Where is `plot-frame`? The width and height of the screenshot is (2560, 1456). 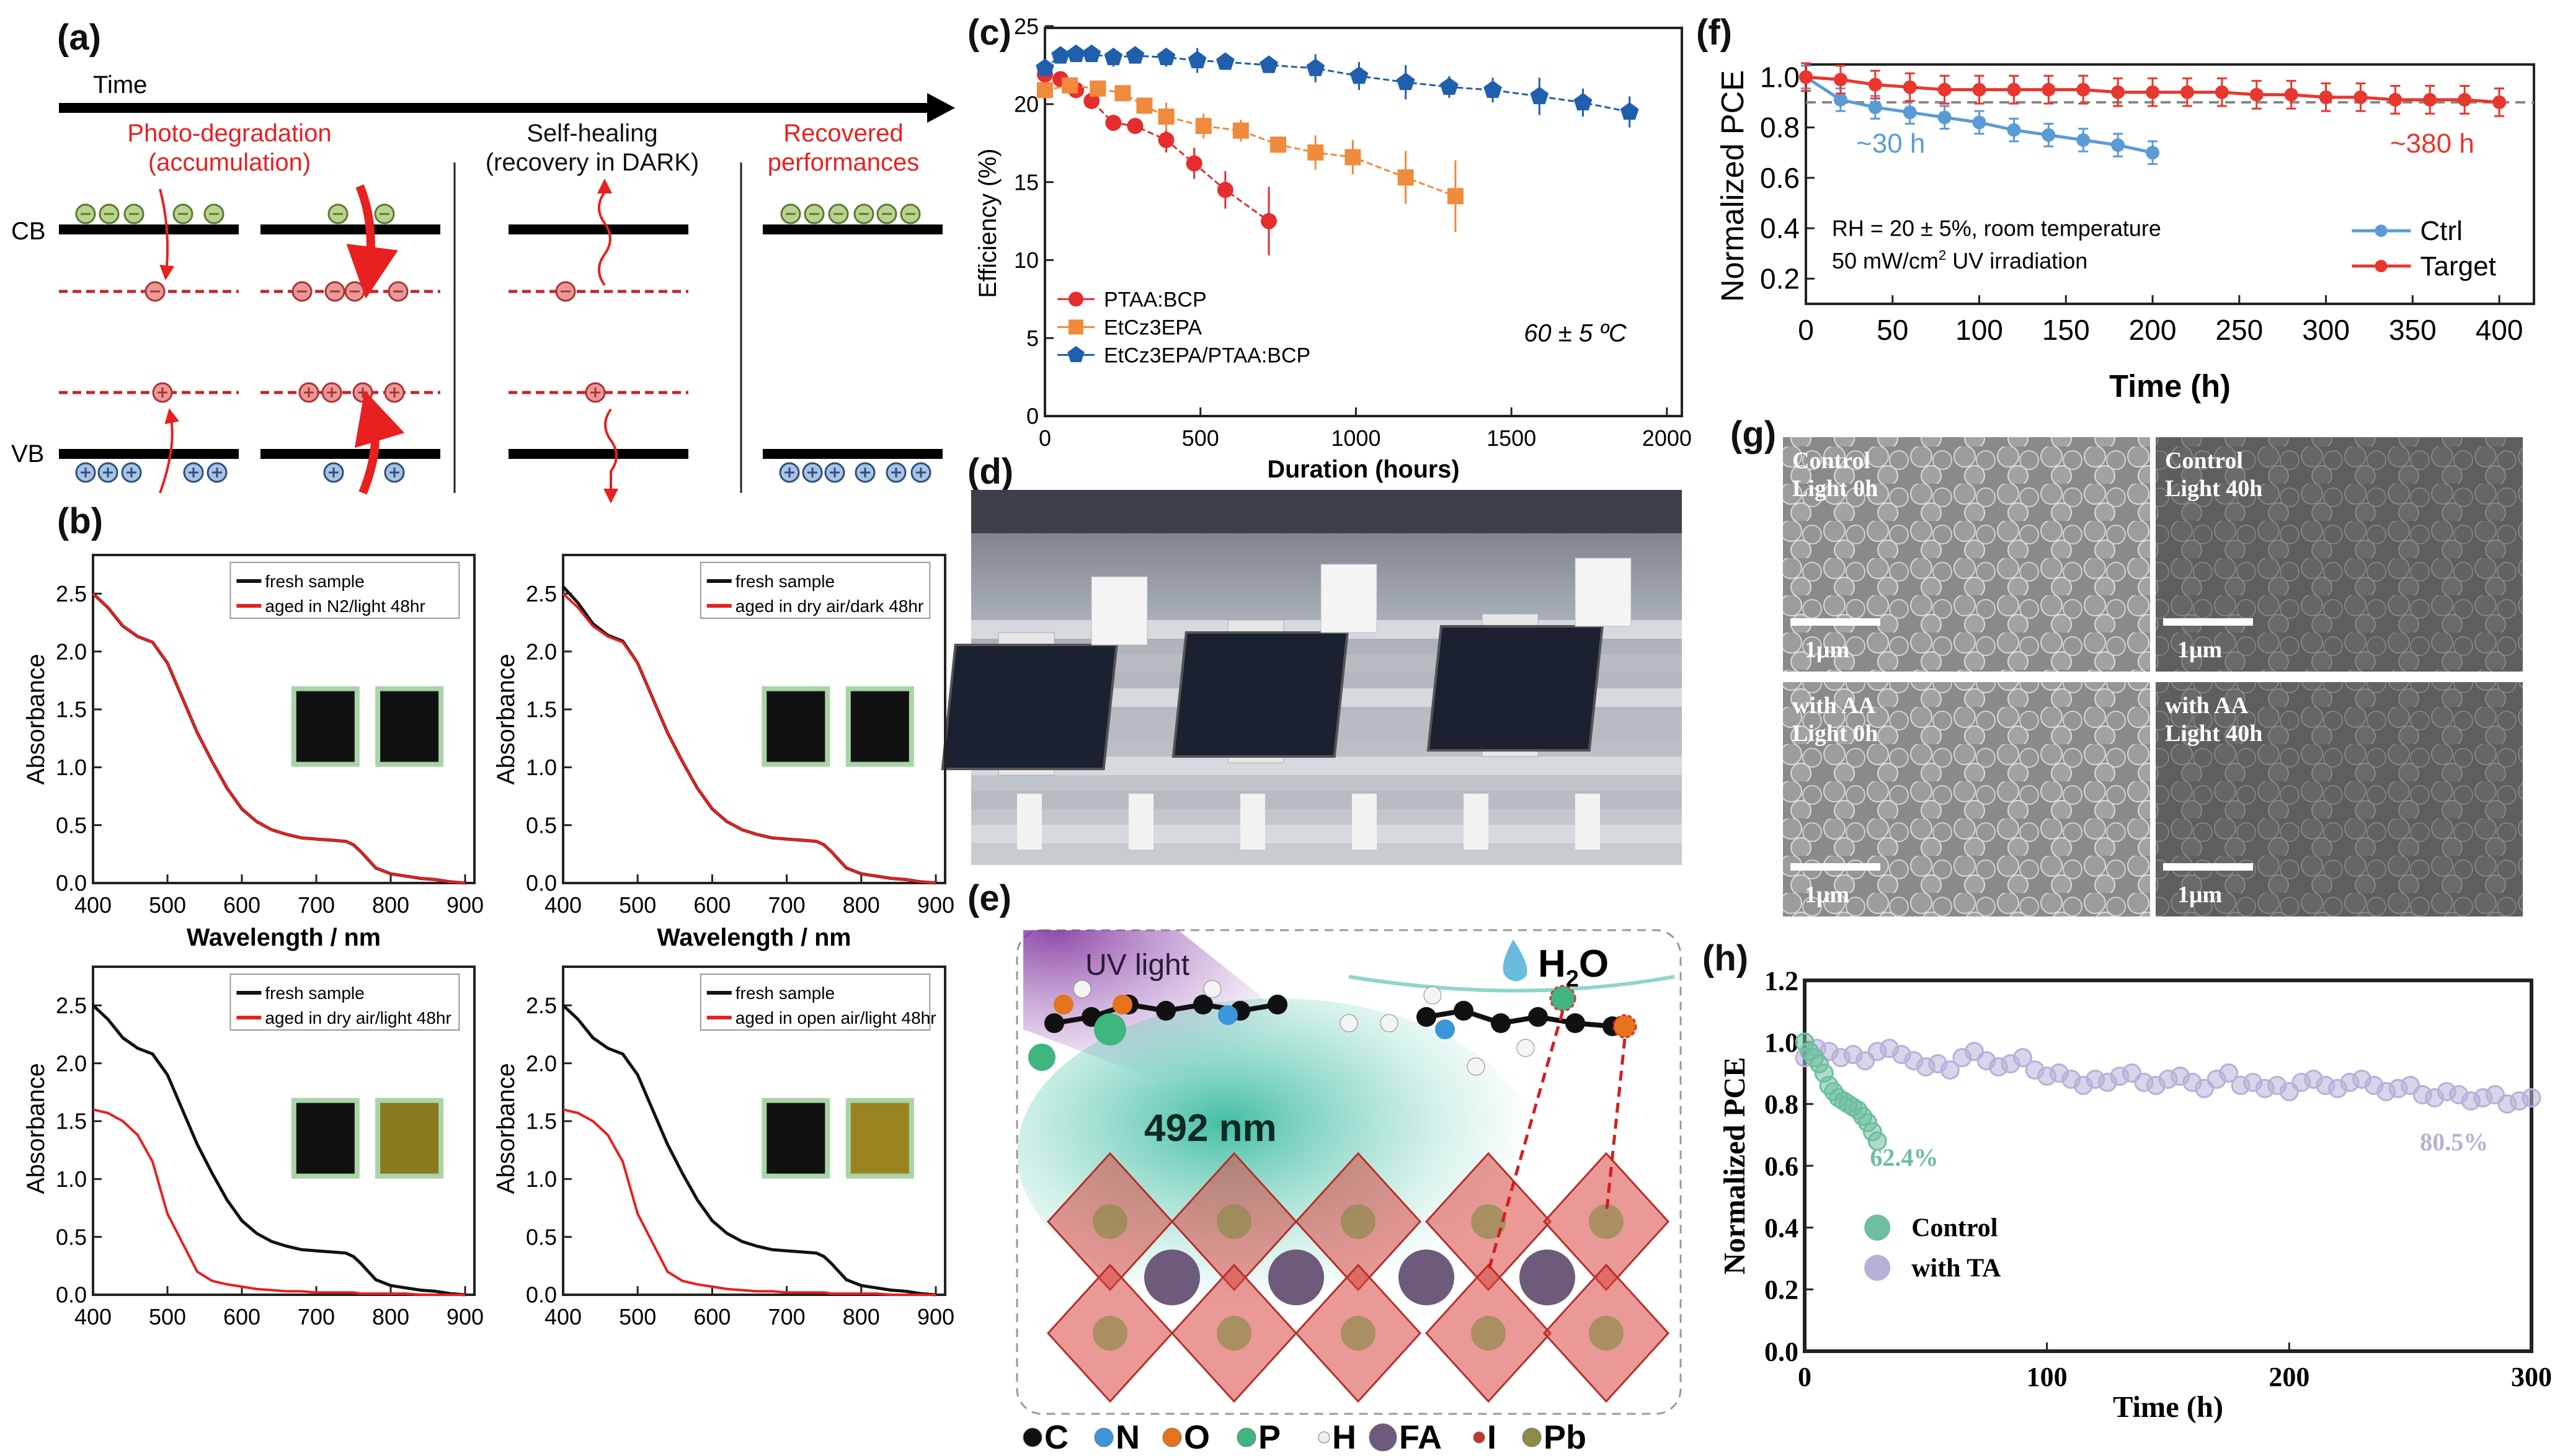
plot-frame is located at coordinates (2170, 184).